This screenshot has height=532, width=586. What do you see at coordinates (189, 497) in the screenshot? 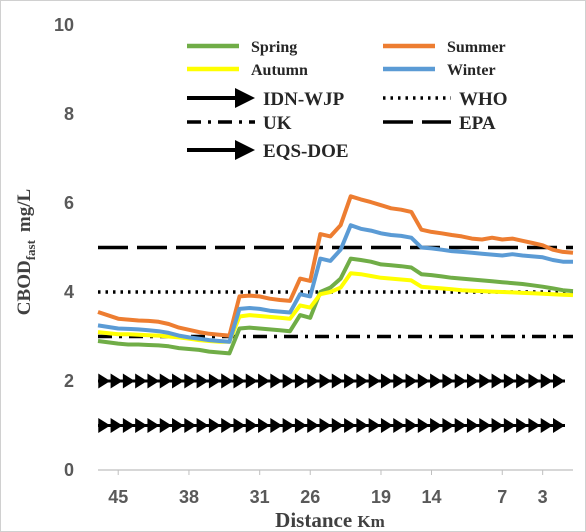
I see `x-tick-label: 38` at bounding box center [189, 497].